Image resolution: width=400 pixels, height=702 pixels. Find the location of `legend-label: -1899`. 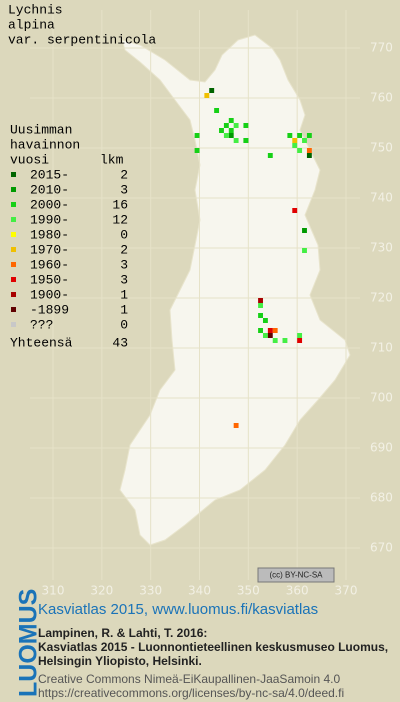

legend-label: -1899 is located at coordinates (49, 309).